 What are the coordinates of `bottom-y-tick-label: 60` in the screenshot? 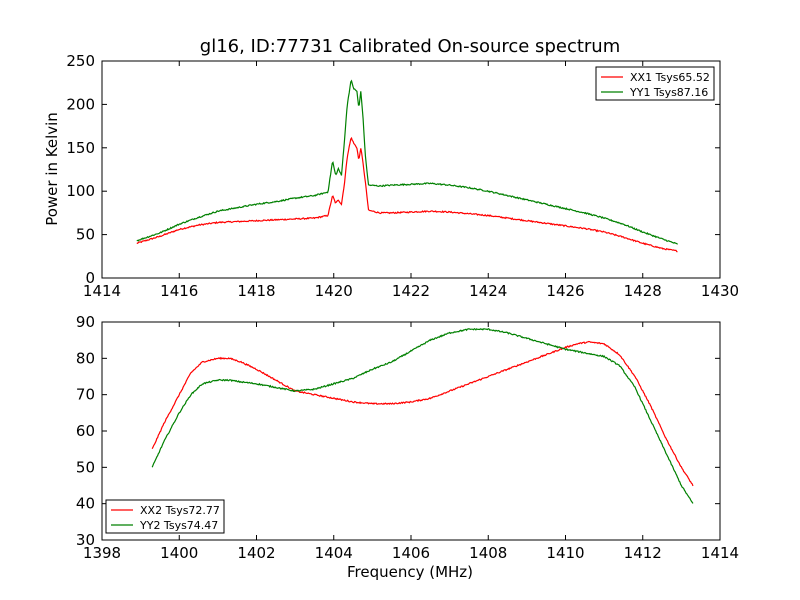 It's located at (85, 431).